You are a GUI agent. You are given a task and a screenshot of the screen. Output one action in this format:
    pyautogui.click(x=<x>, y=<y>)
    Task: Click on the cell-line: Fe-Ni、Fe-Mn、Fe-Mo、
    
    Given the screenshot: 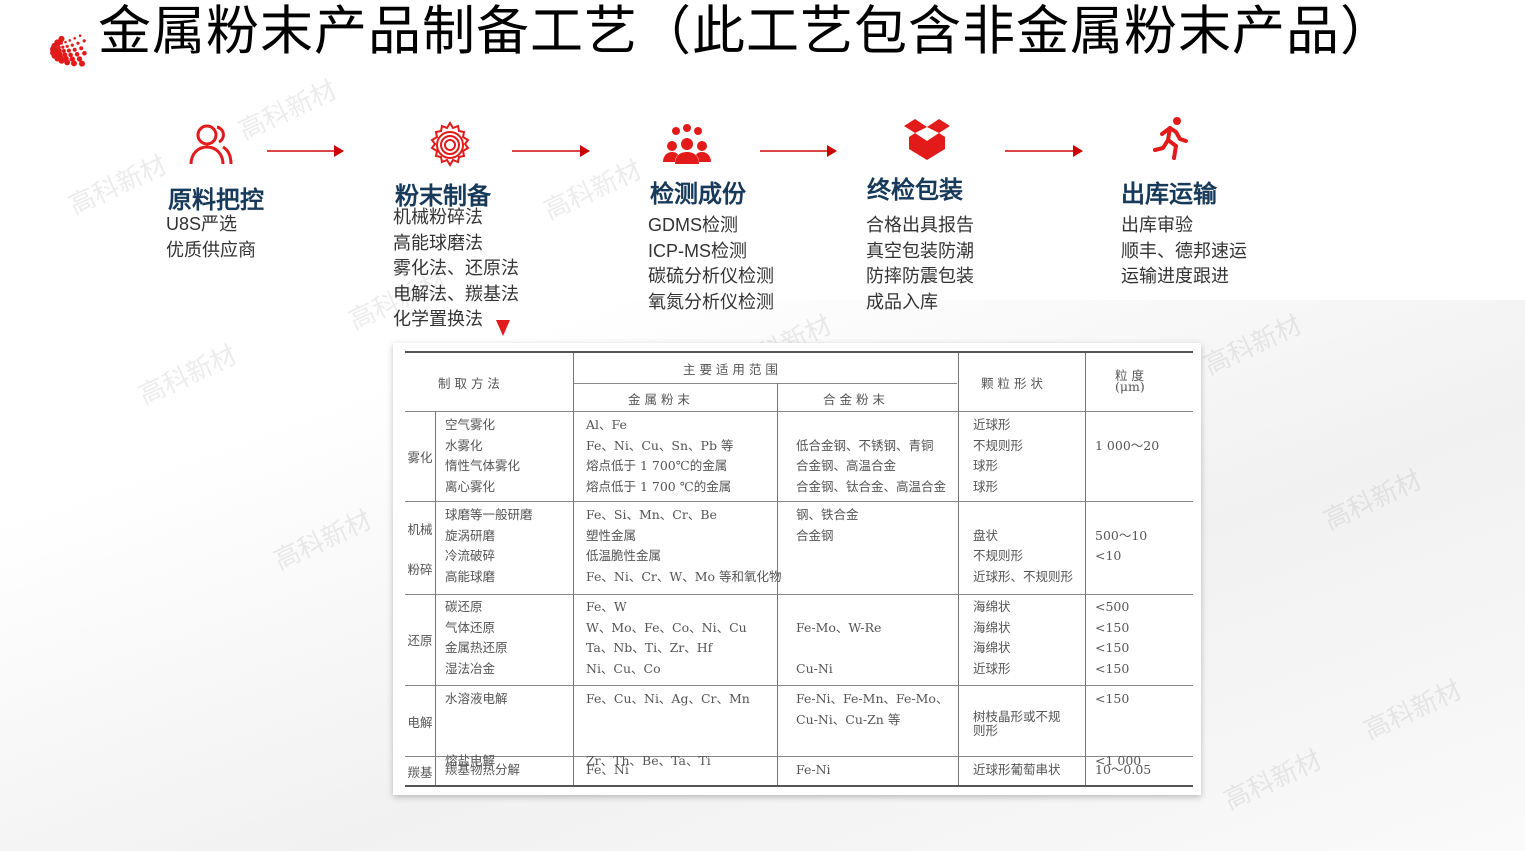 What is the action you would take?
    pyautogui.click(x=872, y=698)
    